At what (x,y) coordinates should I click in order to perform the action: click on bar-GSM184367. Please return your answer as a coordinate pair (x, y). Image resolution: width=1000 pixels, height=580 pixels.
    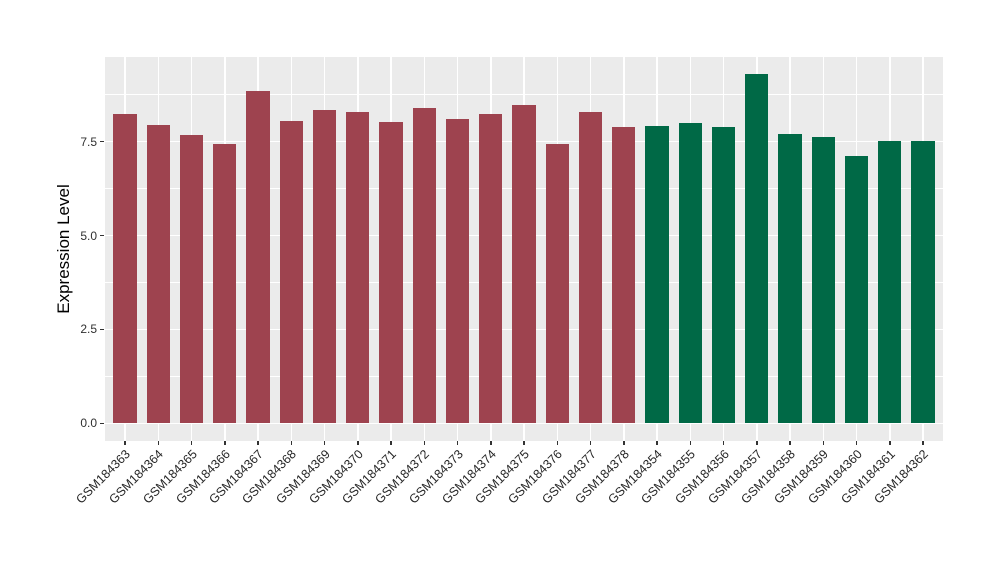
    Looking at the image, I should click on (258, 257).